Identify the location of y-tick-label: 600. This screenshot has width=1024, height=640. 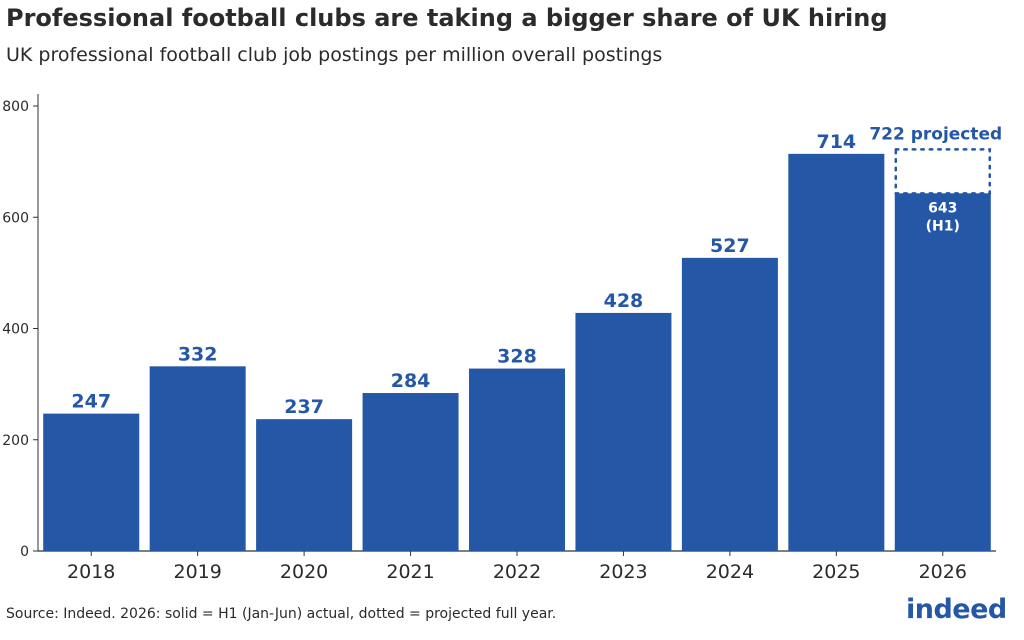
(15, 218).